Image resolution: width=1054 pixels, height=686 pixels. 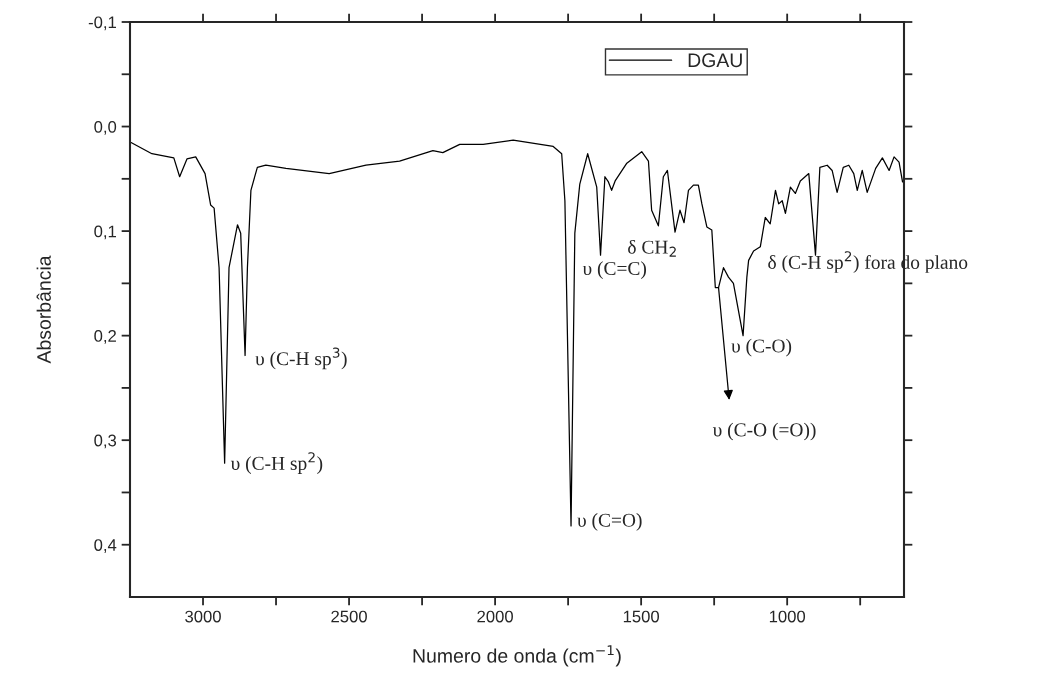 What do you see at coordinates (787, 616) in the screenshot?
I see `x-tick-label: 1000` at bounding box center [787, 616].